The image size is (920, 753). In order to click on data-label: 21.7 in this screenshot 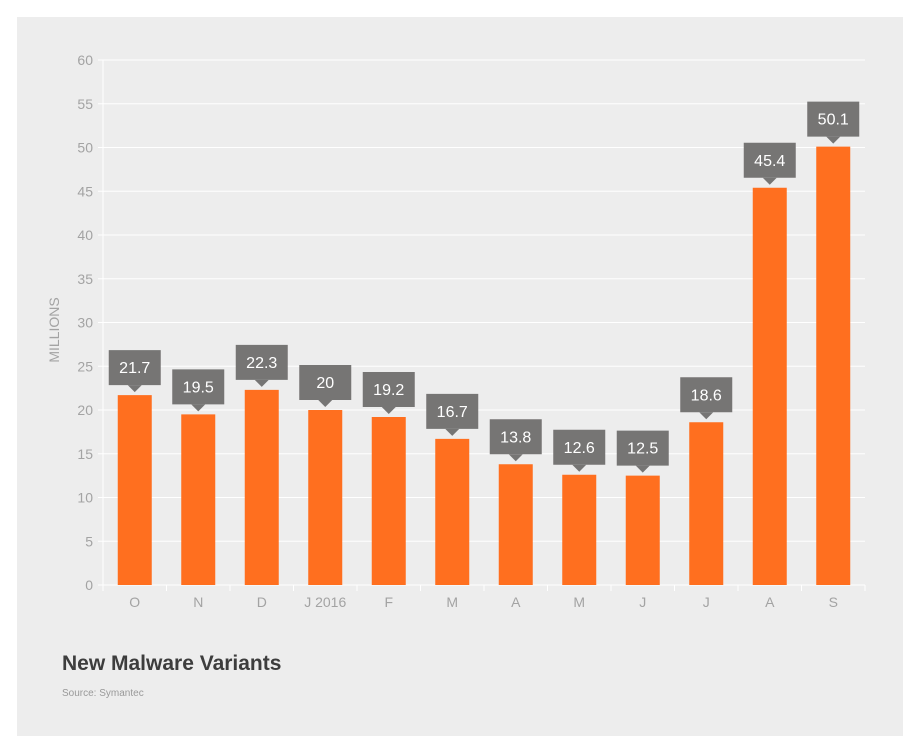, I will do `click(134, 368)`.